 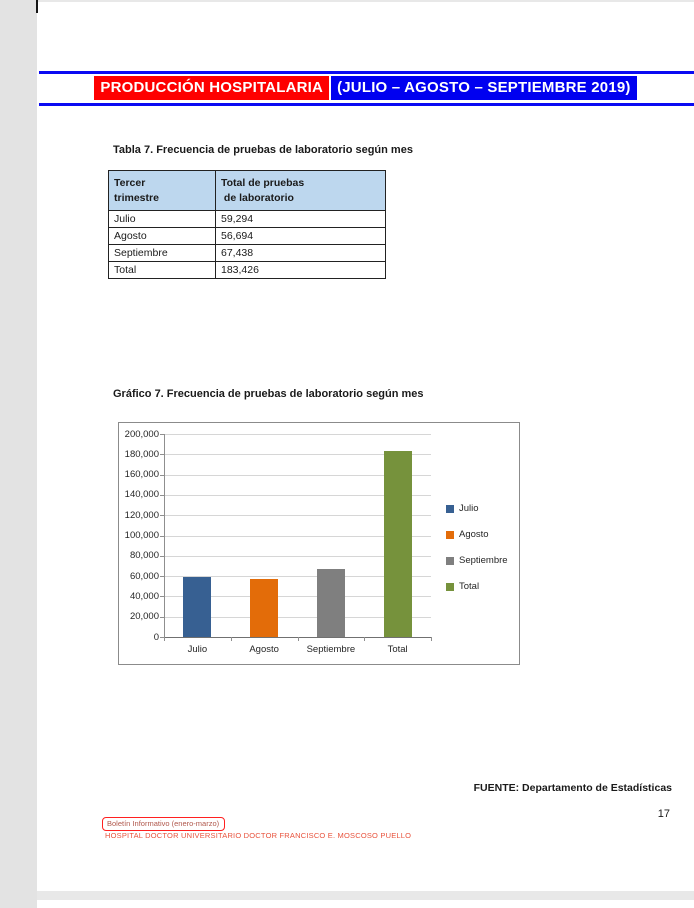 What do you see at coordinates (144, 596) in the screenshot?
I see `y-axis-tick-label: 40,000` at bounding box center [144, 596].